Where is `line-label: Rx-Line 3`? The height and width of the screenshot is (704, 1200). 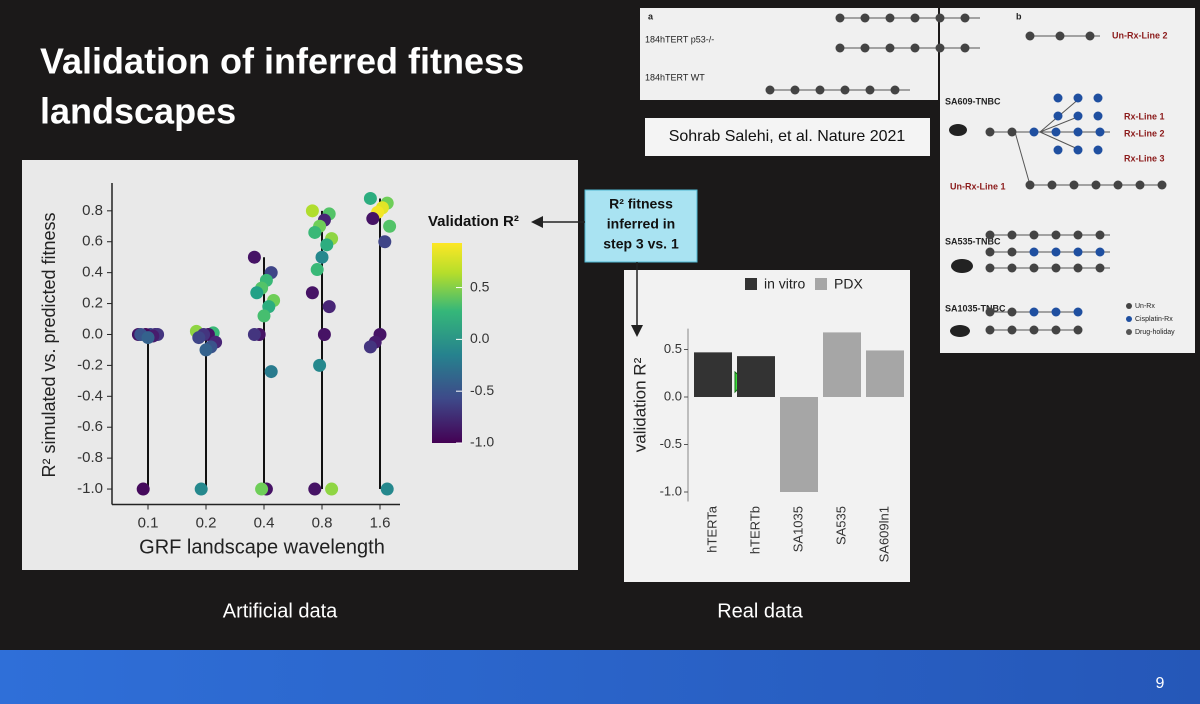 line-label: Rx-Line 3 is located at coordinates (1144, 158).